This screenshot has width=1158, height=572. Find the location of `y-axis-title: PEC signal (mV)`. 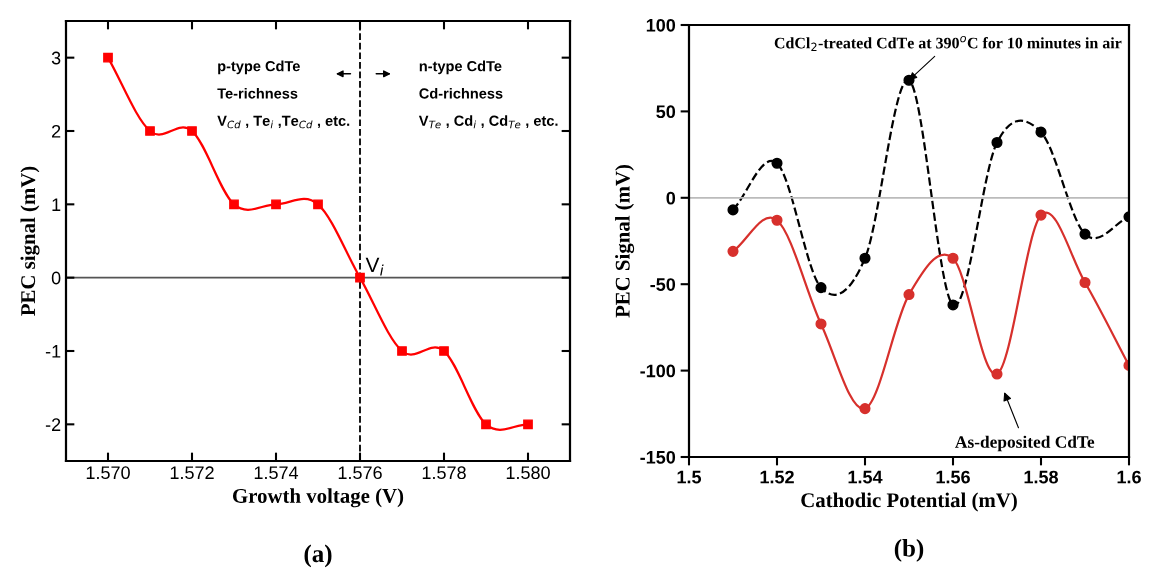

y-axis-title: PEC signal (mV) is located at coordinates (30, 241).